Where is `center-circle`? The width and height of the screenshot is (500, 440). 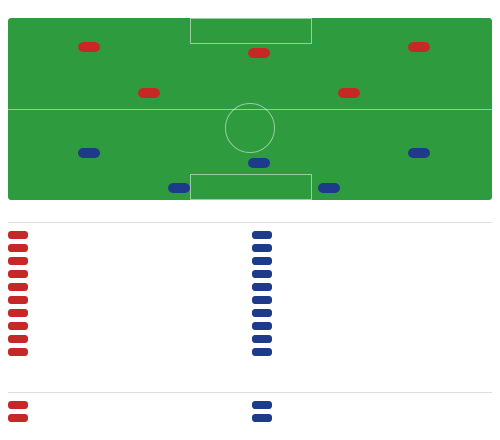
center-circle is located at coordinates (250, 128).